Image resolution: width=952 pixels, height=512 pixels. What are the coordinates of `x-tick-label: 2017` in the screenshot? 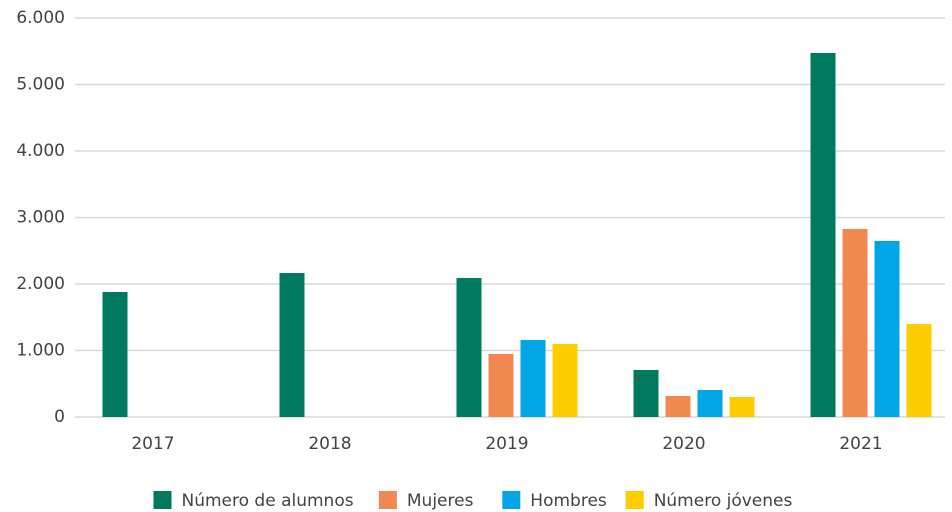 It's located at (152, 444).